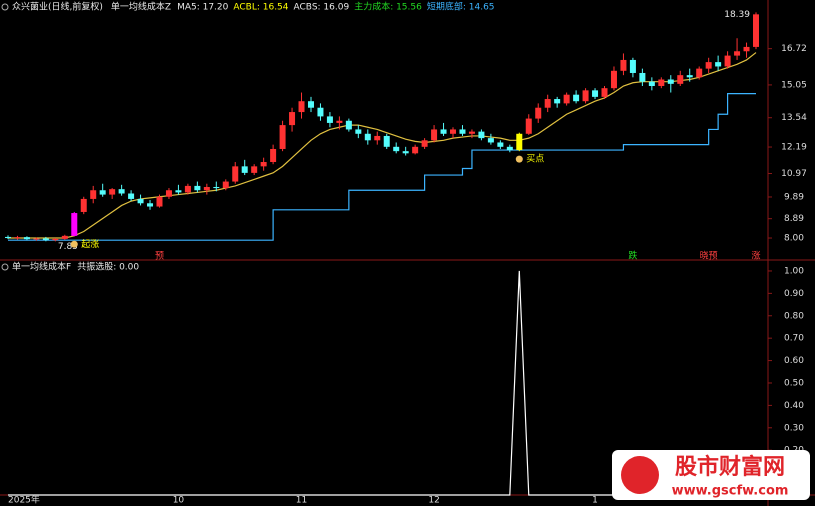 This screenshot has height=506, width=815. What do you see at coordinates (24, 500) in the screenshot?
I see `x-tick-label: 2025年` at bounding box center [24, 500].